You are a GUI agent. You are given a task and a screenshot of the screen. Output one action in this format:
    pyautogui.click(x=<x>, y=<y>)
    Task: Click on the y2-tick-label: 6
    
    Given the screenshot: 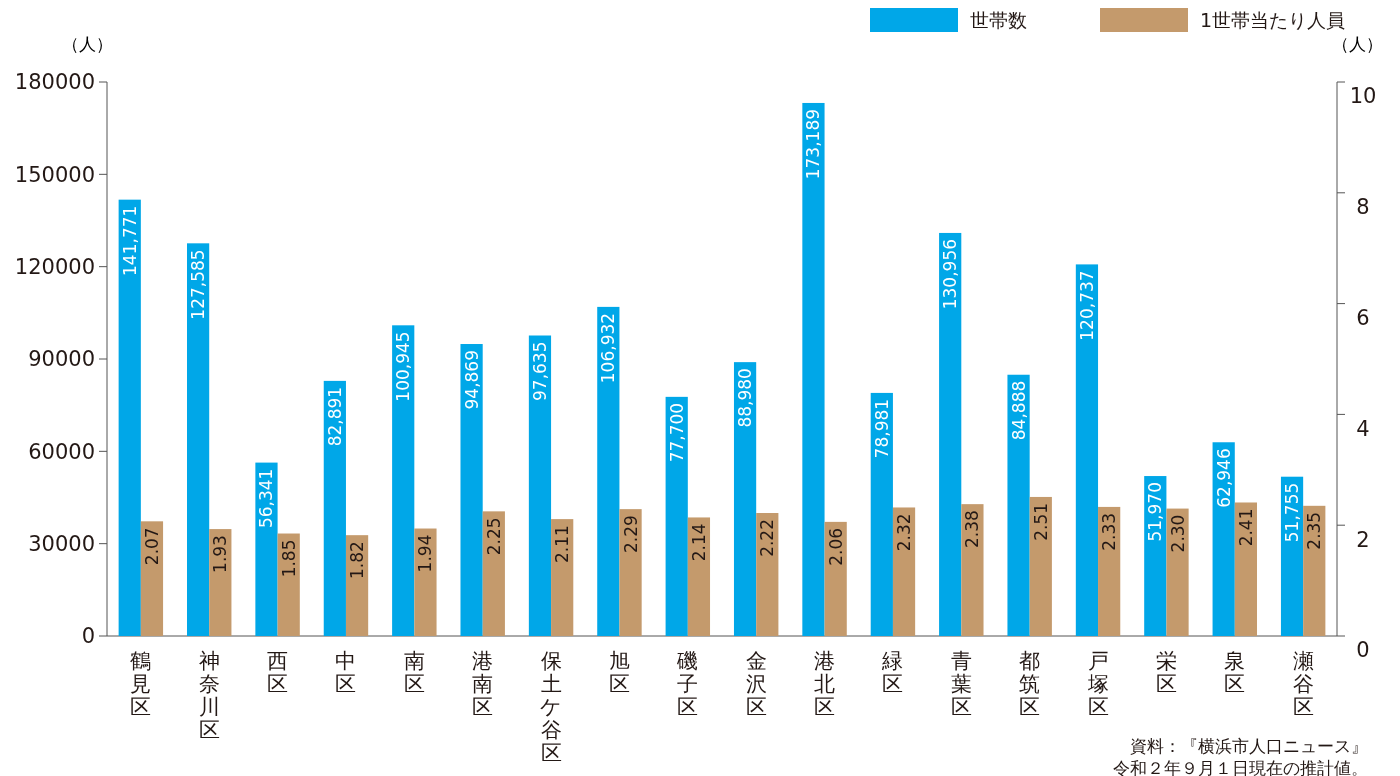 What is the action you would take?
    pyautogui.click(x=1363, y=317)
    